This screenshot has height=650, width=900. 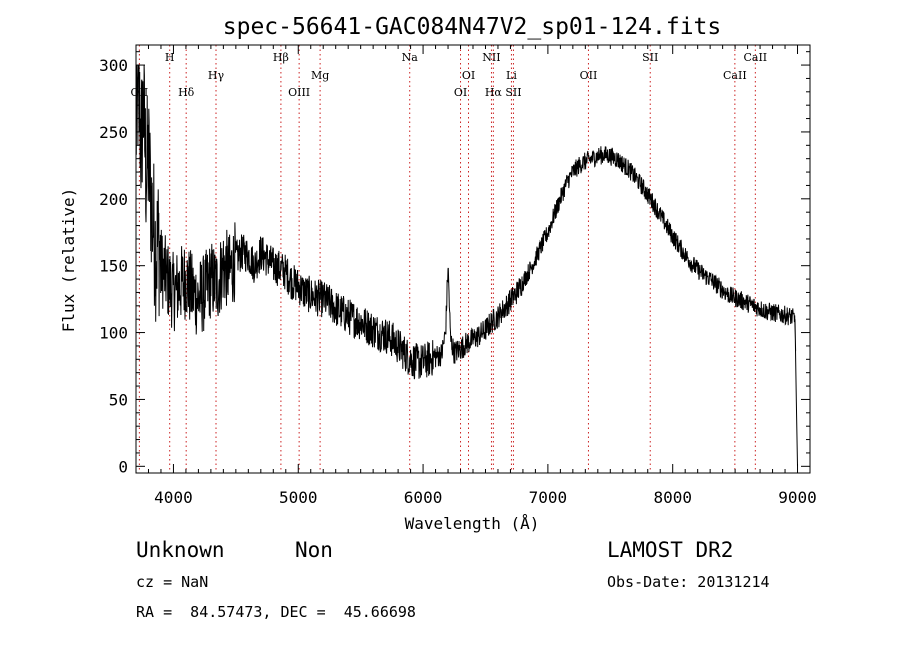 What do you see at coordinates (180, 550) in the screenshot?
I see `object-class: Unknown` at bounding box center [180, 550].